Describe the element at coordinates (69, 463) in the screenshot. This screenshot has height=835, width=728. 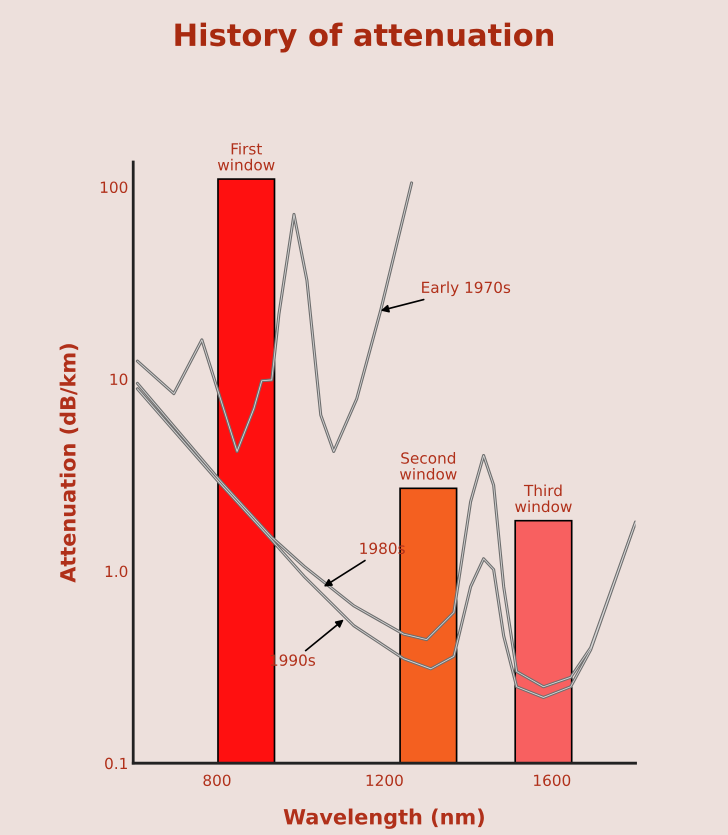
I see `y-axis-title: Attenuation (dB/km)` at that location.